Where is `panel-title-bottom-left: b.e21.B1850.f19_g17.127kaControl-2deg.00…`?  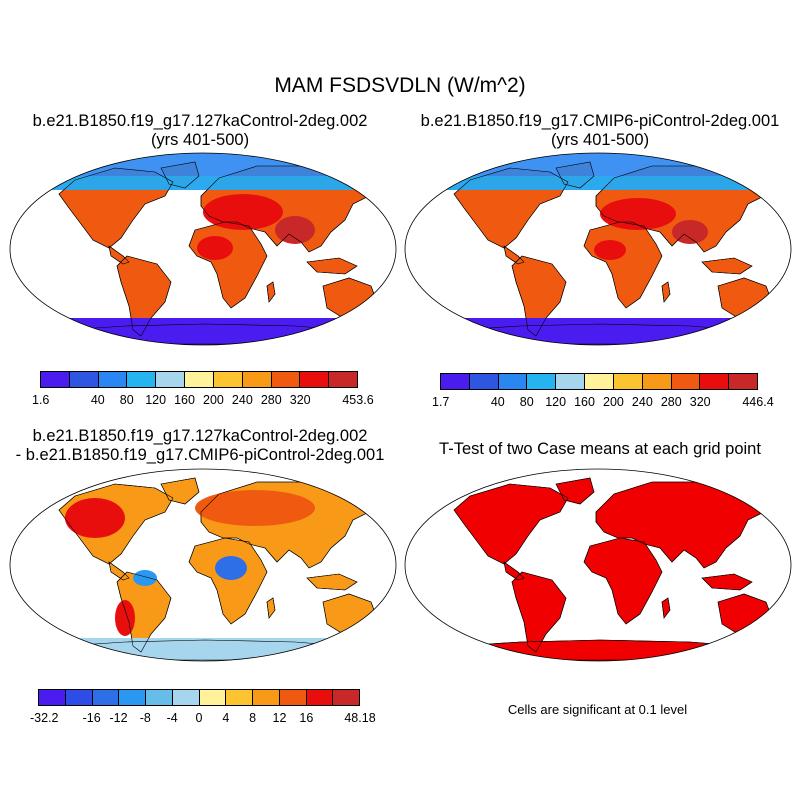 panel-title-bottom-left: b.e21.B1850.f19_g17.127kaControl-2deg.00… is located at coordinates (200, 446).